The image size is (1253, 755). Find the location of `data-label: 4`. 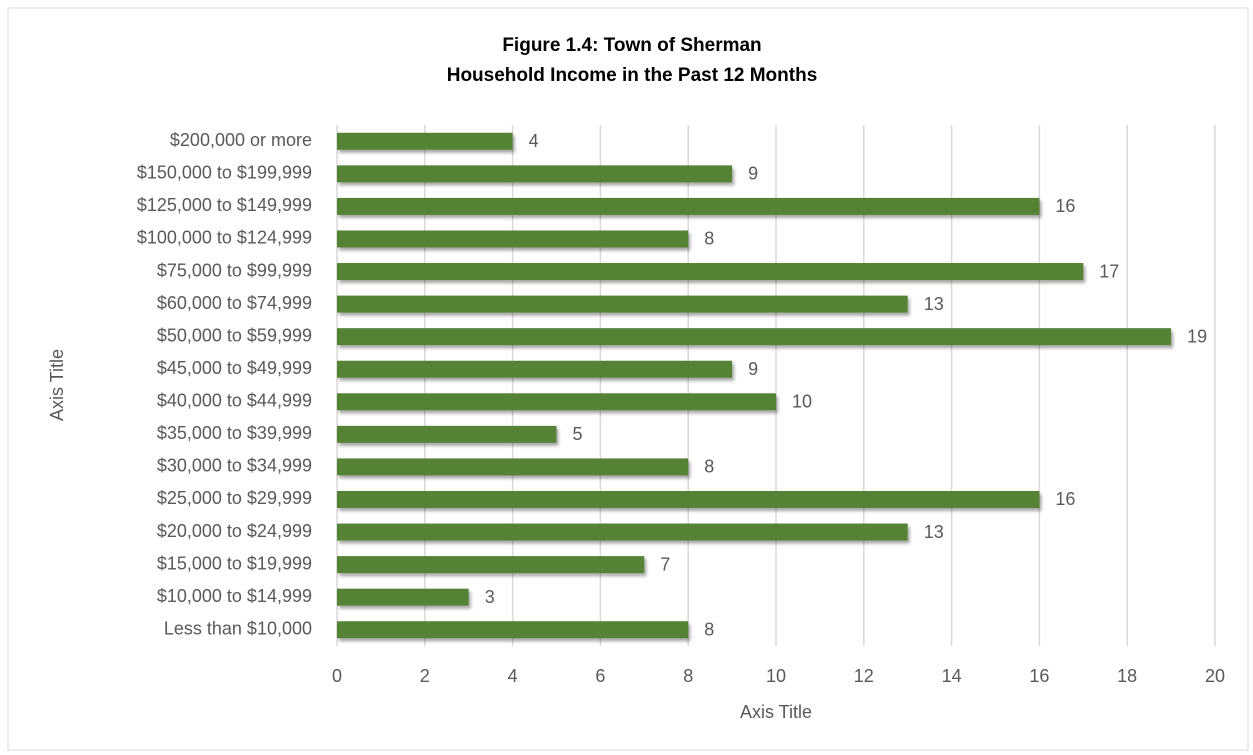

data-label: 4 is located at coordinates (534, 141).